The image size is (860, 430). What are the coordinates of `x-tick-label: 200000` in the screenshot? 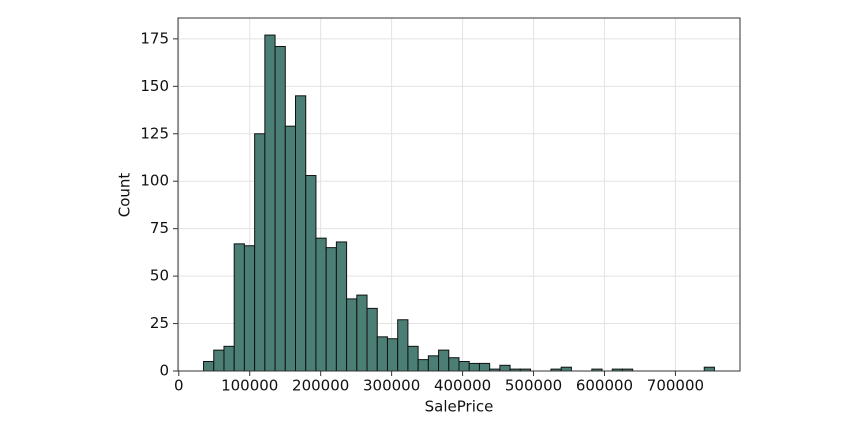 It's located at (320, 386).